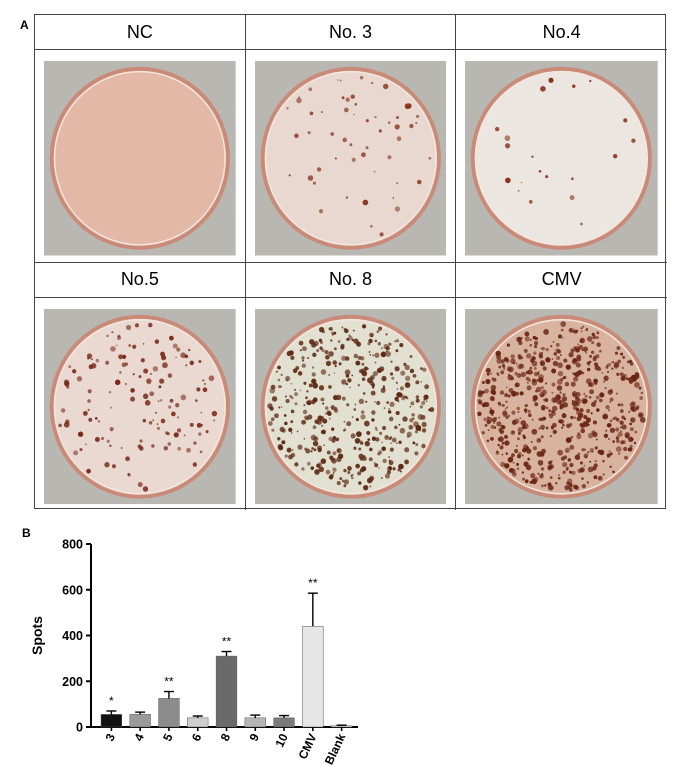 The height and width of the screenshot is (778, 676). What do you see at coordinates (281, 740) in the screenshot?
I see `x-tick-label: 10` at bounding box center [281, 740].